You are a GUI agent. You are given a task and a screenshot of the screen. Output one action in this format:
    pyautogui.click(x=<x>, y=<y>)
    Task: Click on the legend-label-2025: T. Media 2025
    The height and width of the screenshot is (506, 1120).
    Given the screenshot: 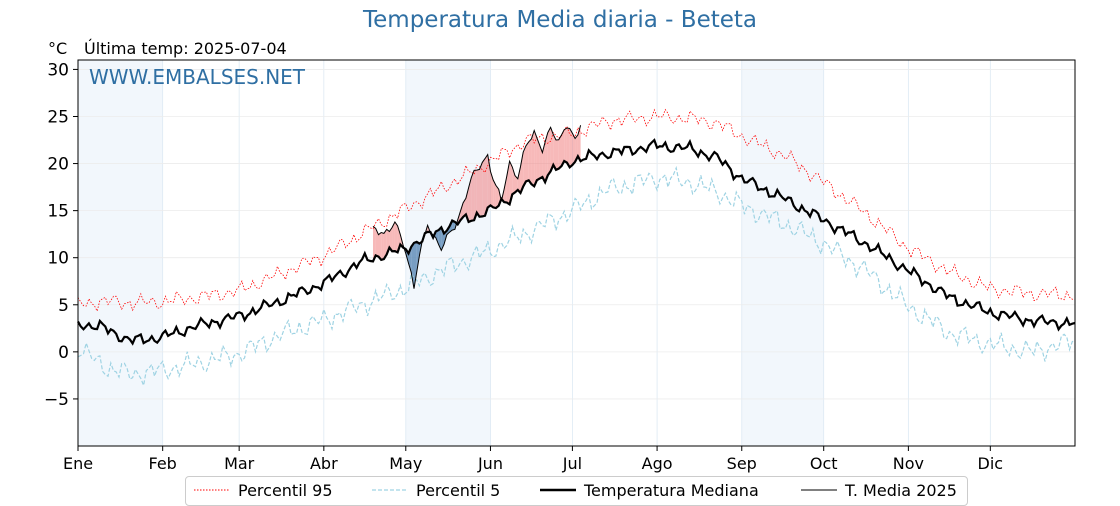 What is the action you would take?
    pyautogui.click(x=901, y=490)
    